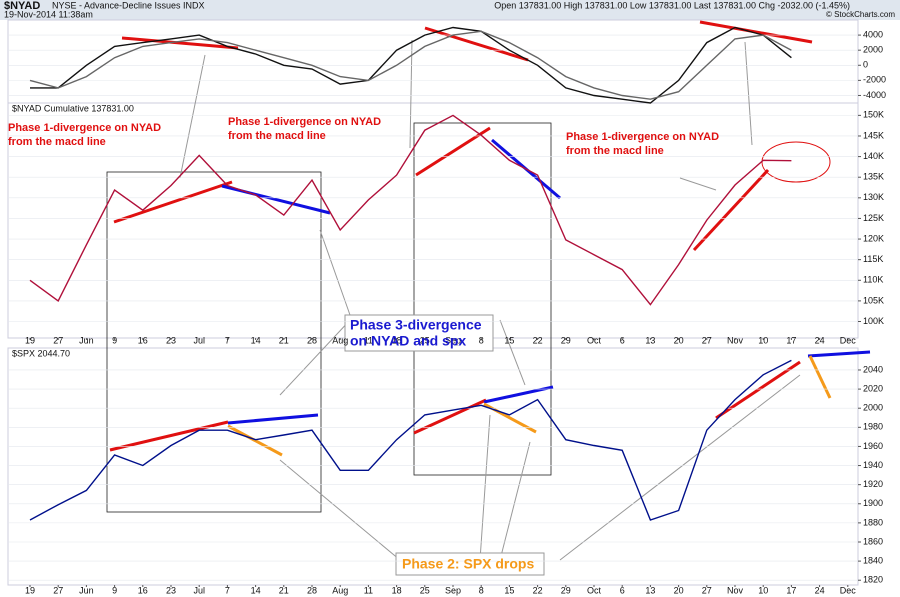 Image resolution: width=900 pixels, height=597 pixels. Describe the element at coordinates (873, 522) in the screenshot. I see `y-tick-label: 1880` at that location.